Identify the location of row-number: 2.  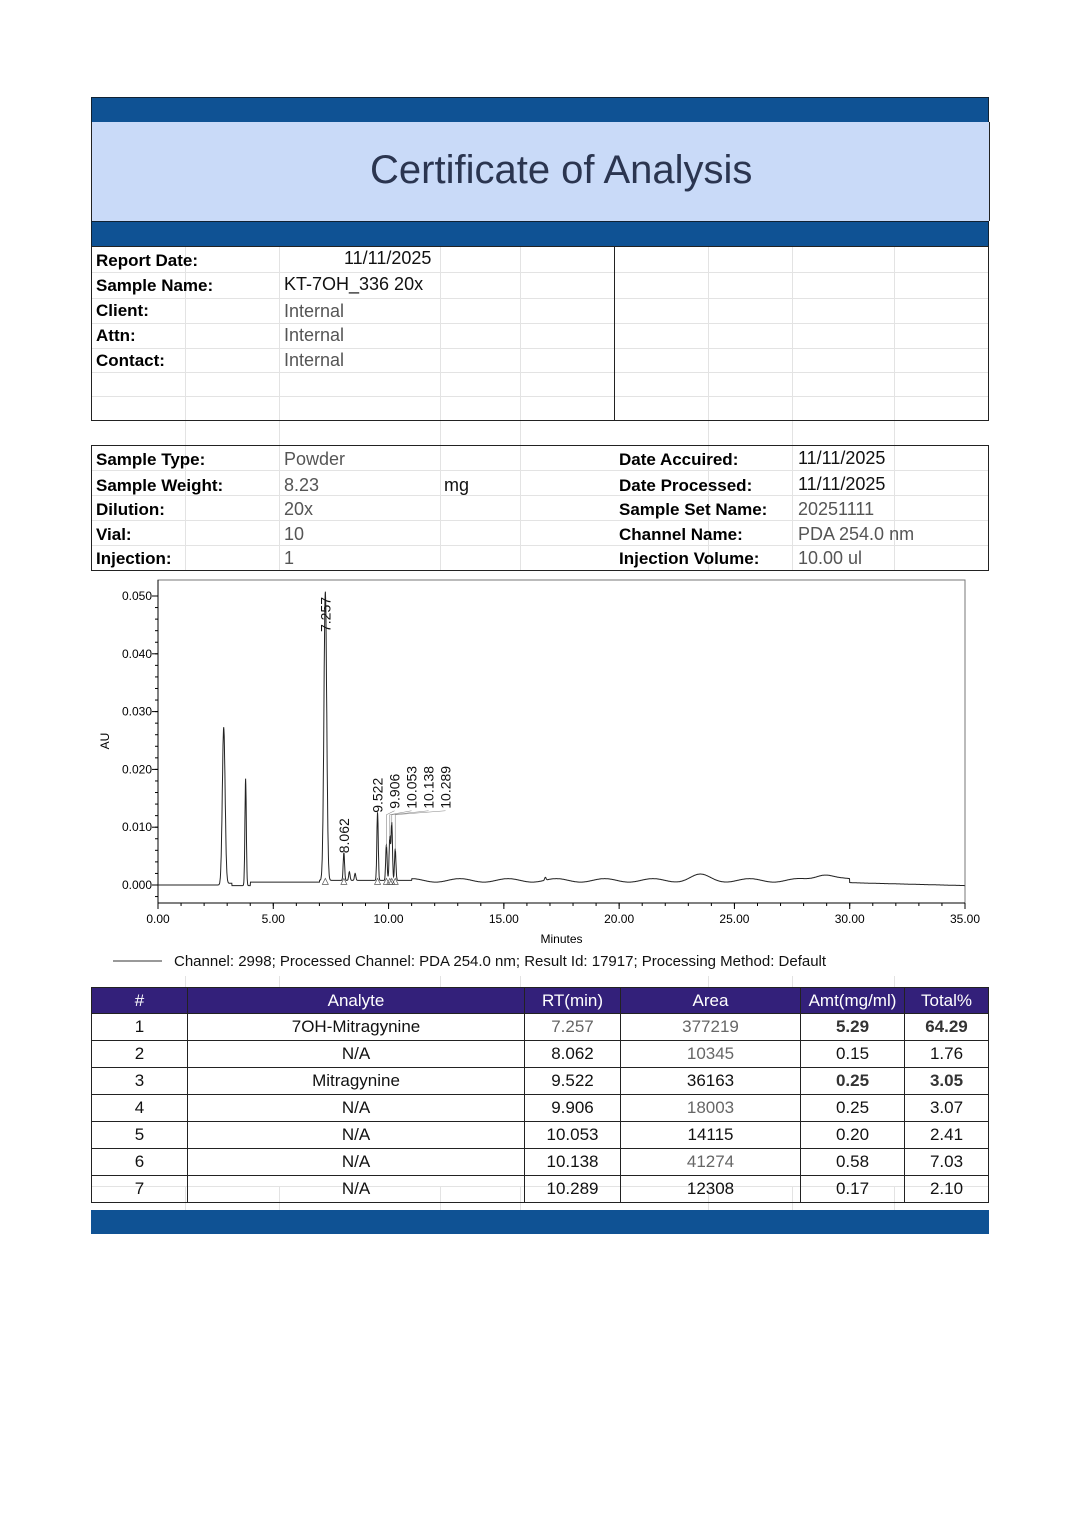
(139, 1054).